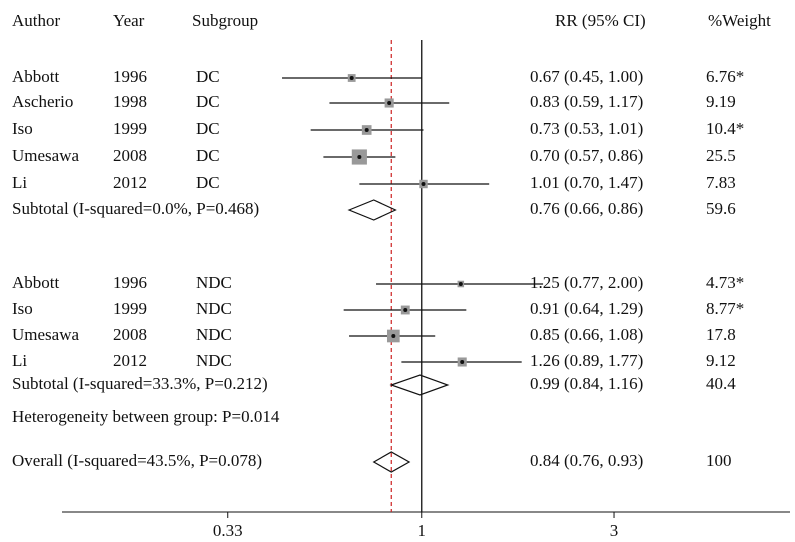 This screenshot has width=795, height=542. I want to click on year: 1998, so click(130, 101).